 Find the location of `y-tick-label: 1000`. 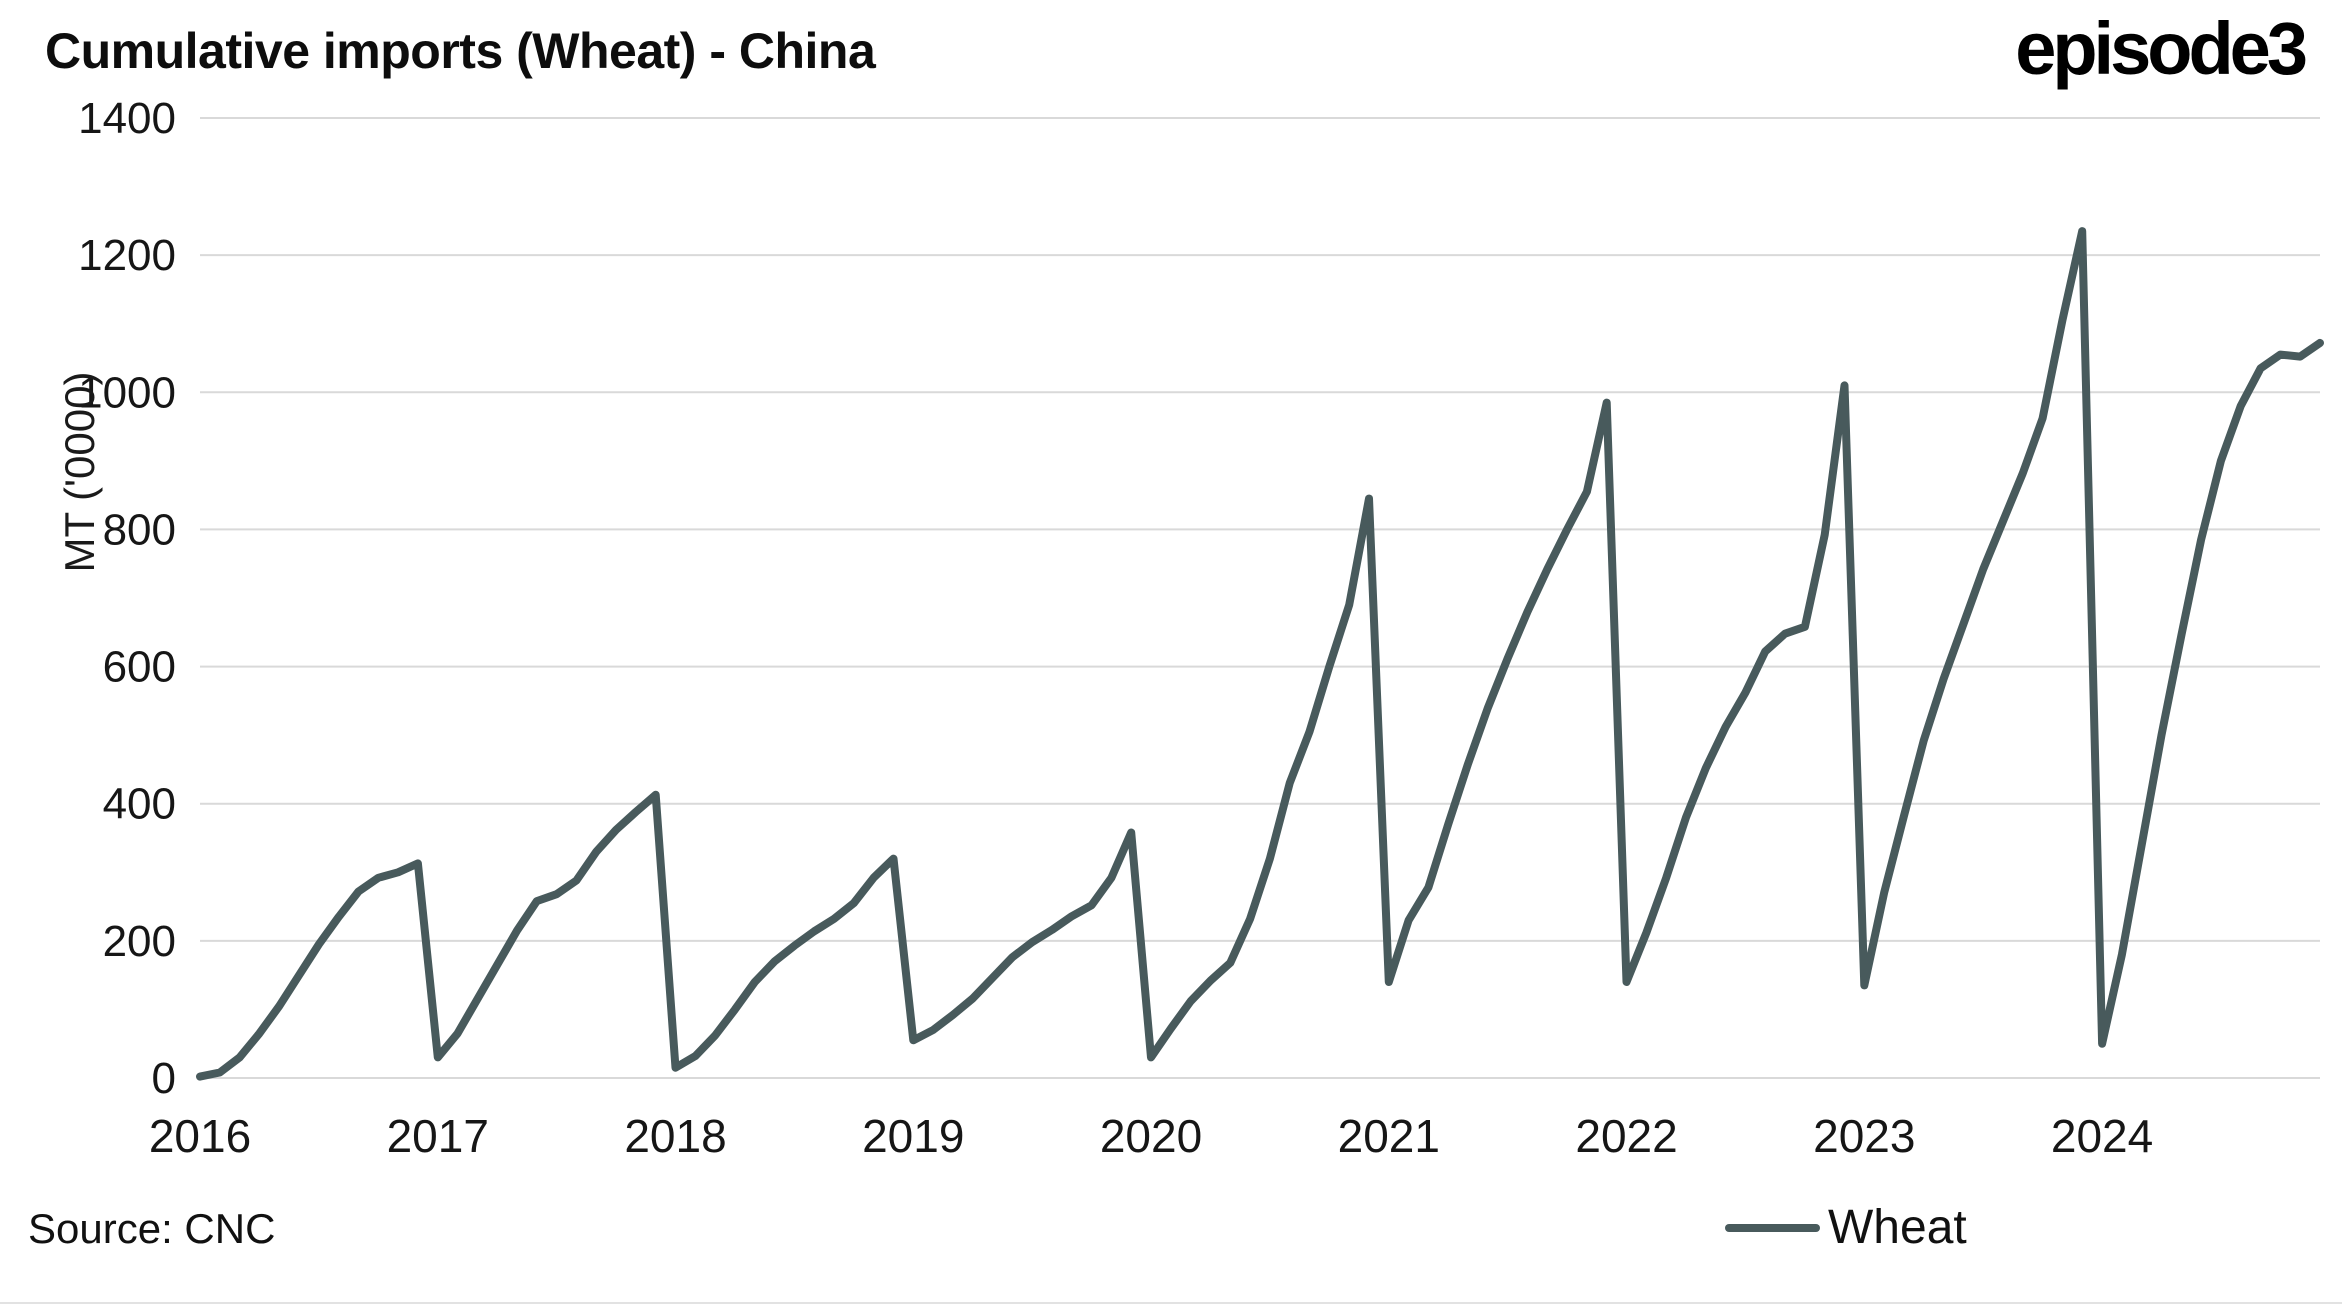

y-tick-label: 1000 is located at coordinates (127, 392).